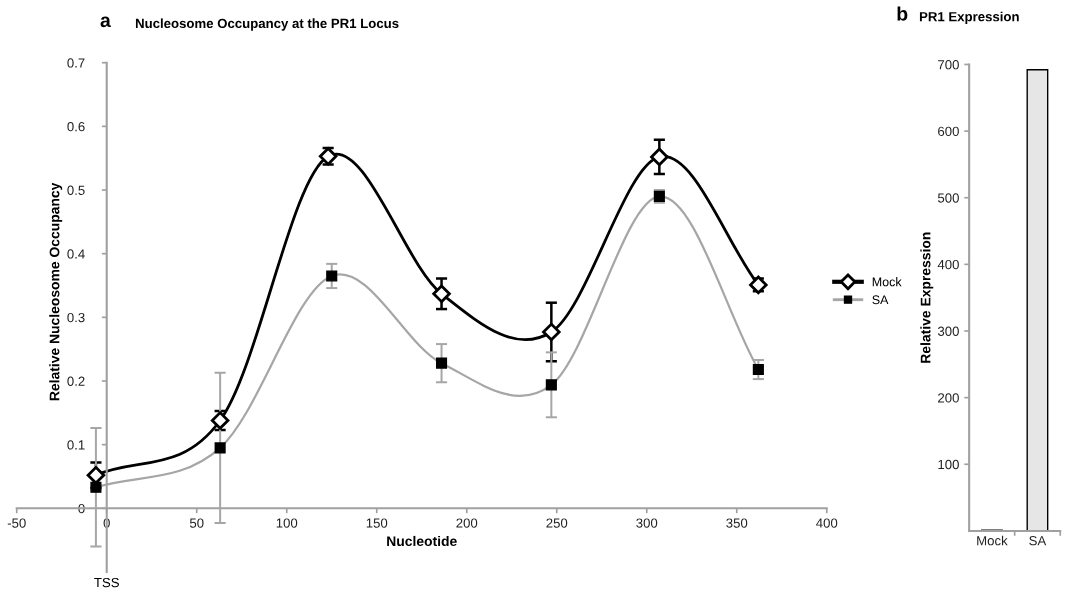 Image resolution: width=1065 pixels, height=595 pixels. I want to click on y-tick-label: 100, so click(948, 464).